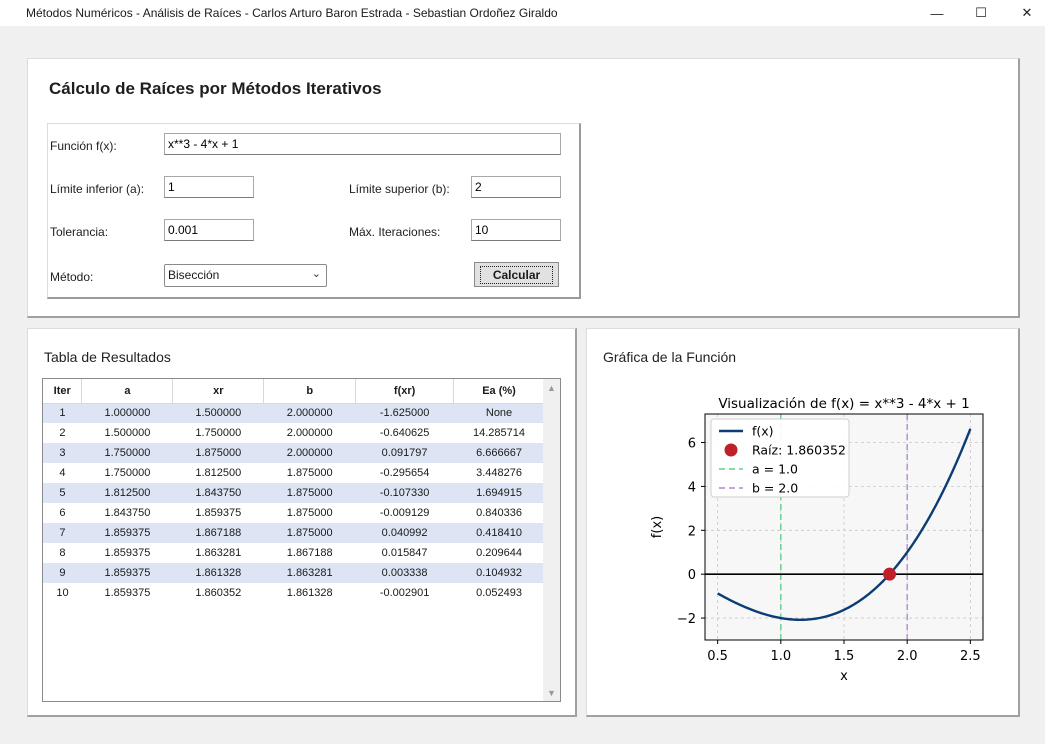 The height and width of the screenshot is (744, 1045). What do you see at coordinates (780, 656) in the screenshot?
I see `x-tick-label: 1.0` at bounding box center [780, 656].